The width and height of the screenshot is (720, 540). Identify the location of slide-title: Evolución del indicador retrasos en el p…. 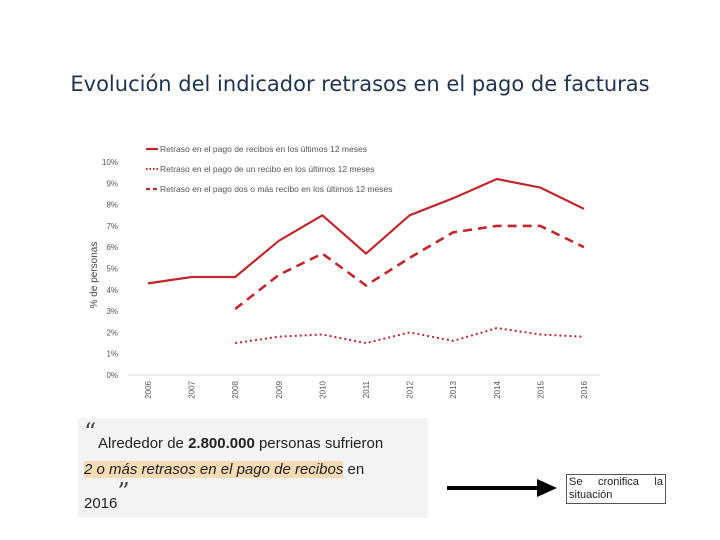
(360, 84).